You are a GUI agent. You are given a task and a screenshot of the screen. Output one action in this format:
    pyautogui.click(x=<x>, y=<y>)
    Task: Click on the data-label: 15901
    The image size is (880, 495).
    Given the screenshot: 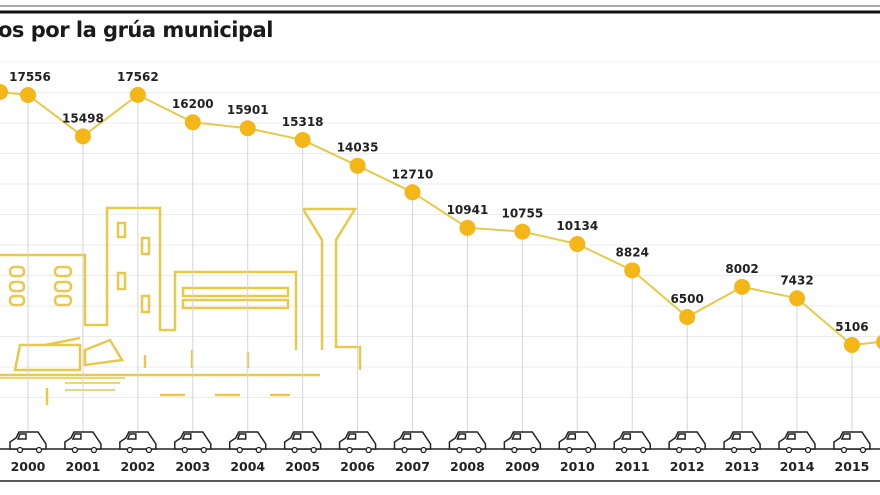 What is the action you would take?
    pyautogui.click(x=248, y=110)
    